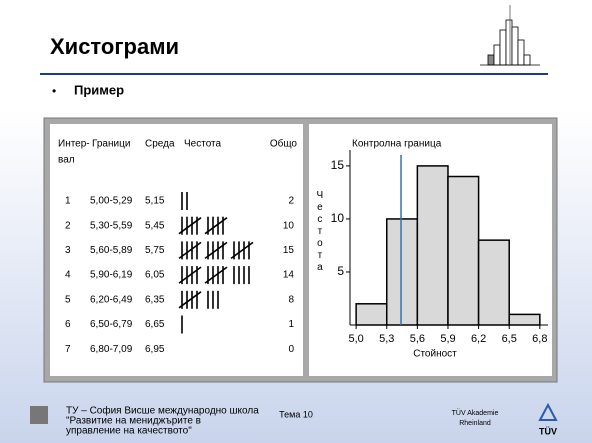  What do you see at coordinates (111, 144) in the screenshot?
I see `column-header: Граници` at bounding box center [111, 144].